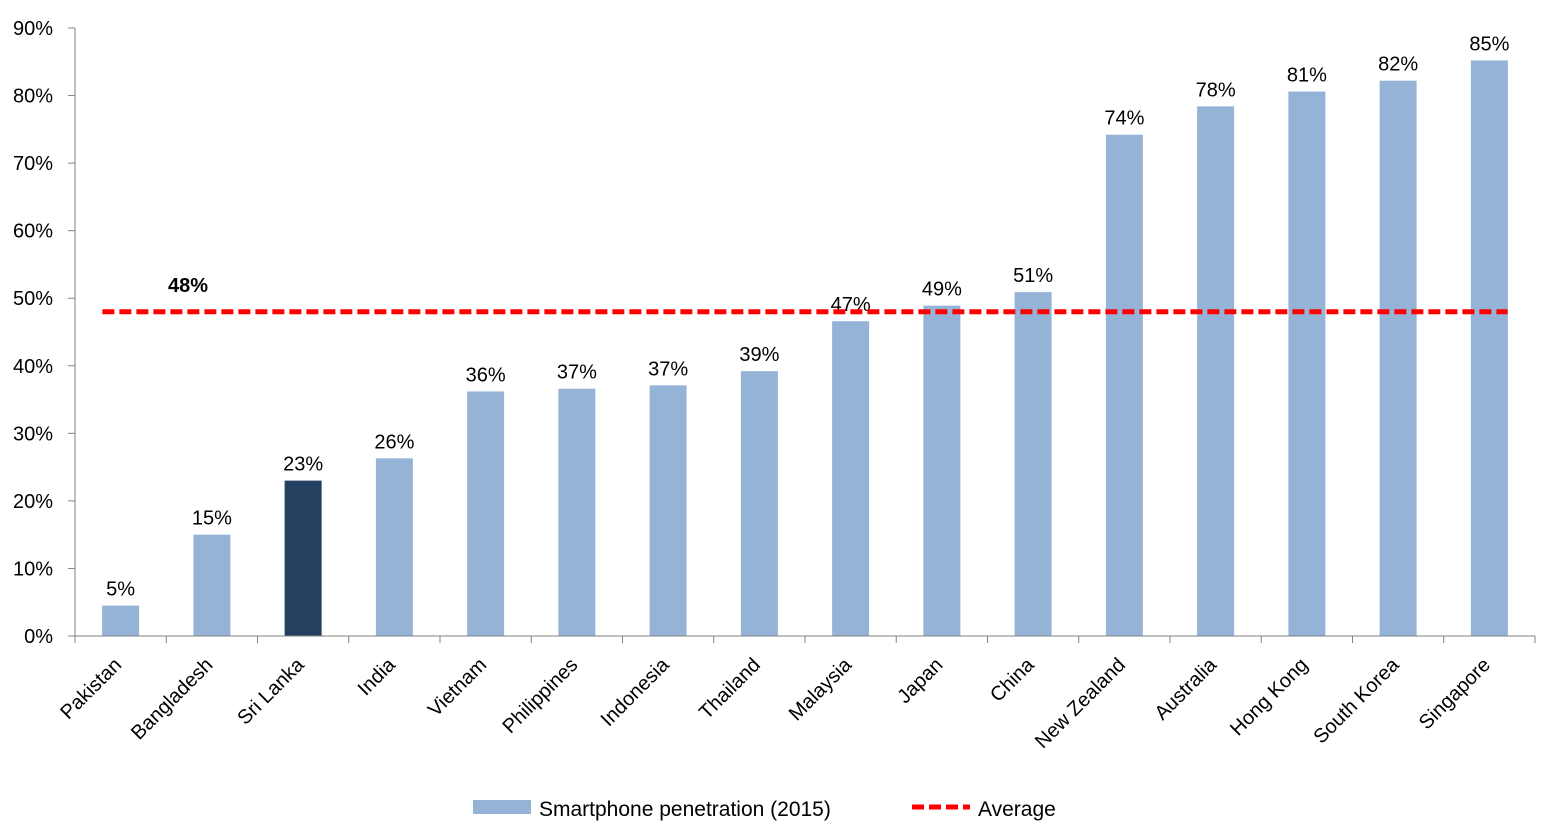 The image size is (1544, 830). What do you see at coordinates (33, 502) in the screenshot?
I see `y-tick-label: 20%` at bounding box center [33, 502].